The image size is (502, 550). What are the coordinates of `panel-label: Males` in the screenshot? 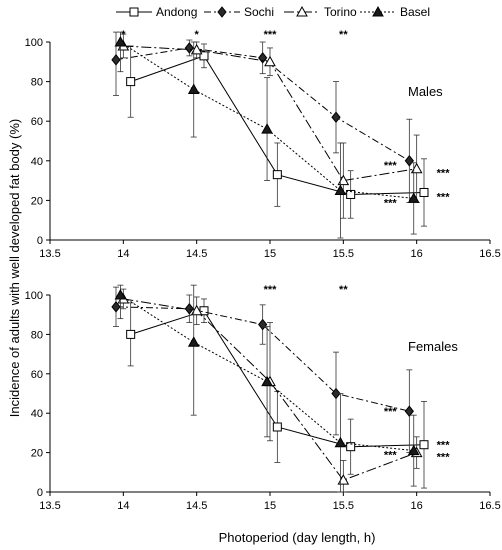 It's located at (425, 91).